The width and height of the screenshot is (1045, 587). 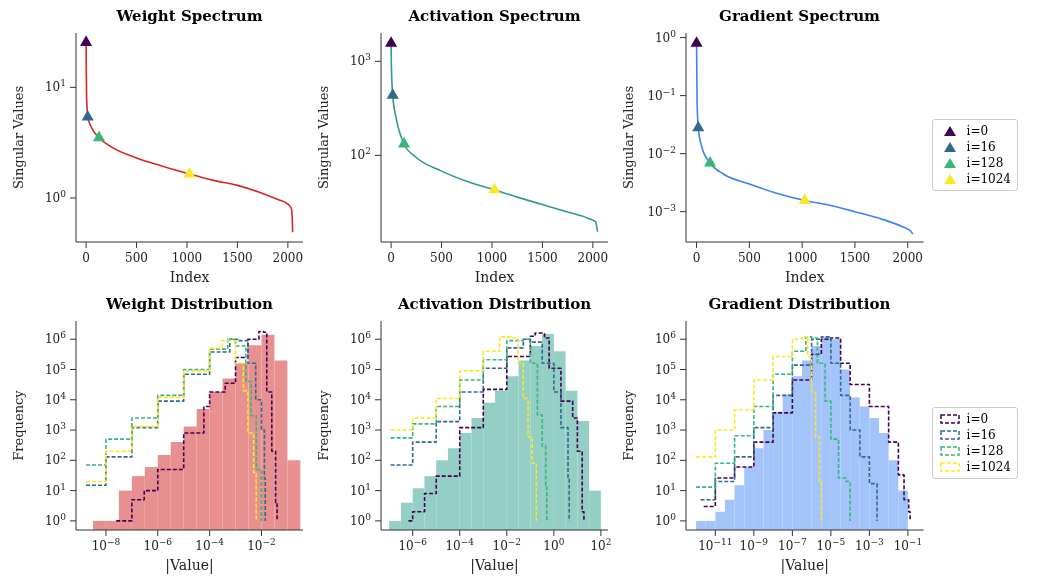 What do you see at coordinates (661, 152) in the screenshot?
I see `y-tick-label: 10$^{−2}$` at bounding box center [661, 152].